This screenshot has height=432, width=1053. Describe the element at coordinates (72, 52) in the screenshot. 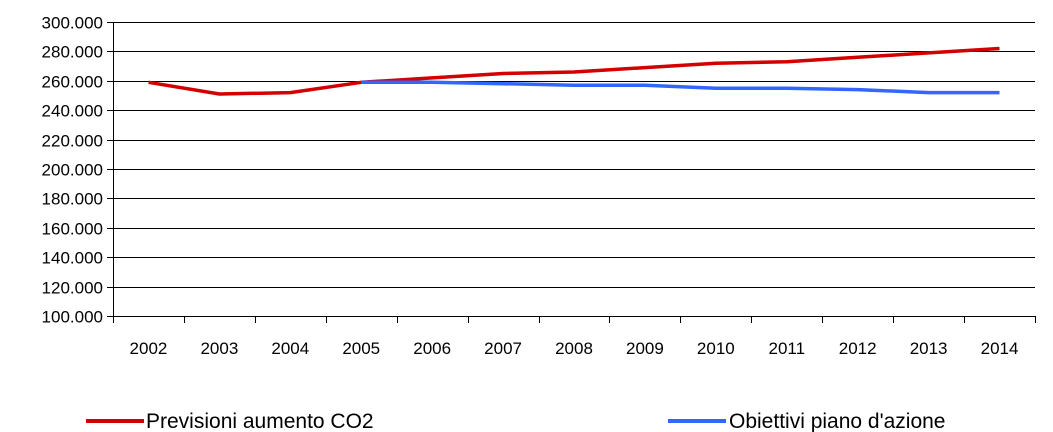

I see `y-tick-label: 280.000` at that location.